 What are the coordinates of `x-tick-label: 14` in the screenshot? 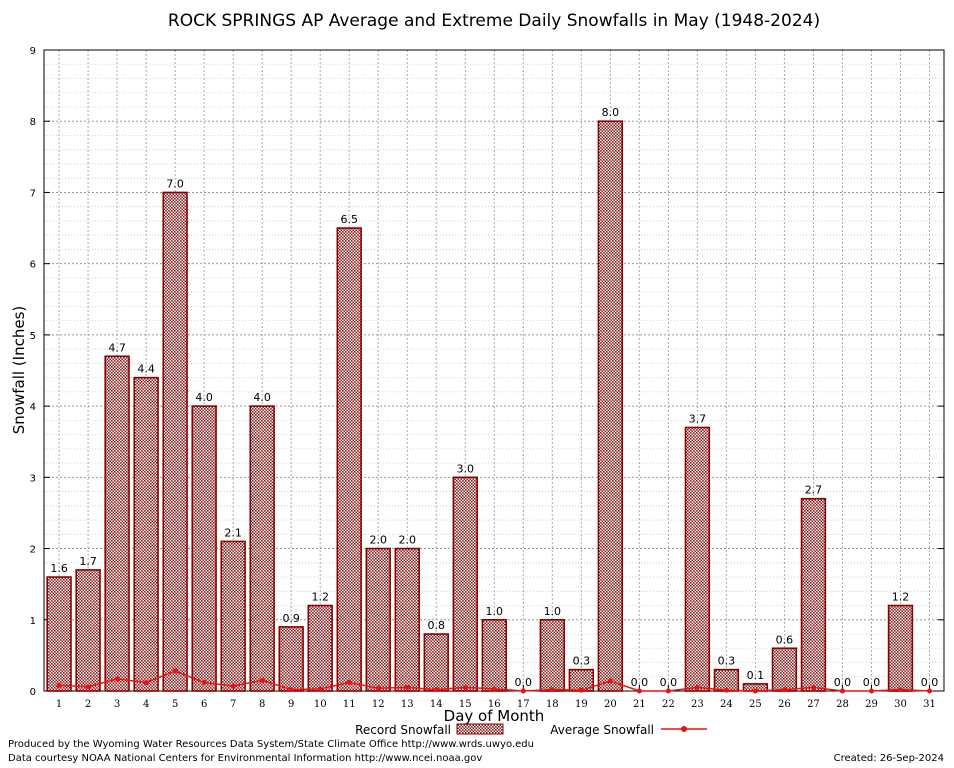 It's located at (436, 704).